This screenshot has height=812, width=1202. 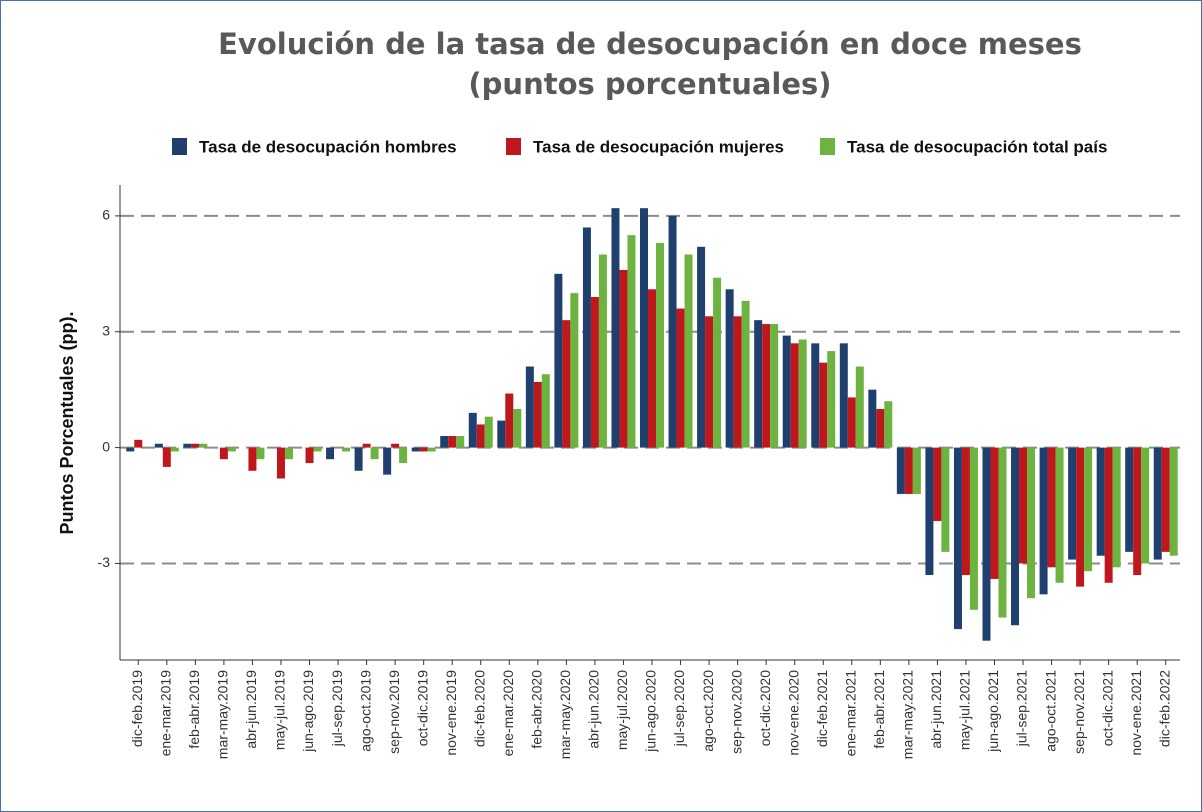 I want to click on x-tick-label: jun-ago.2020, so click(x=651, y=711).